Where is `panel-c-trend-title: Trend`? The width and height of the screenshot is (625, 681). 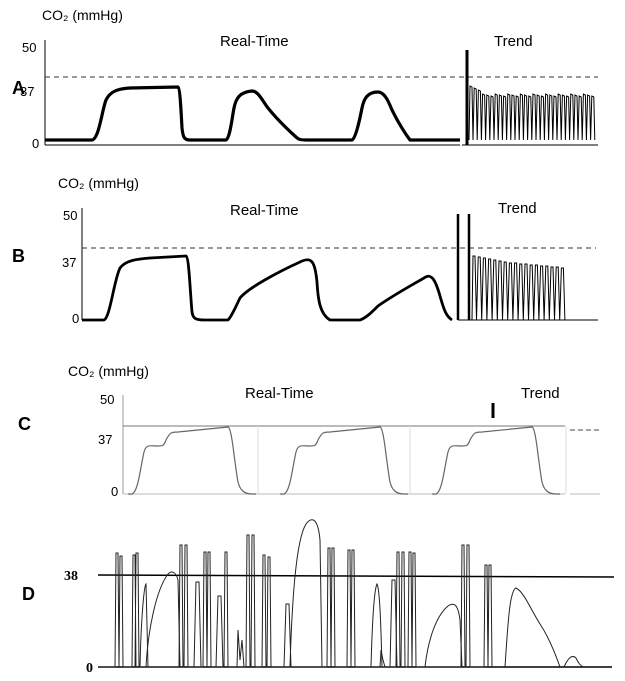 panel-c-trend-title: Trend is located at coordinates (540, 393).